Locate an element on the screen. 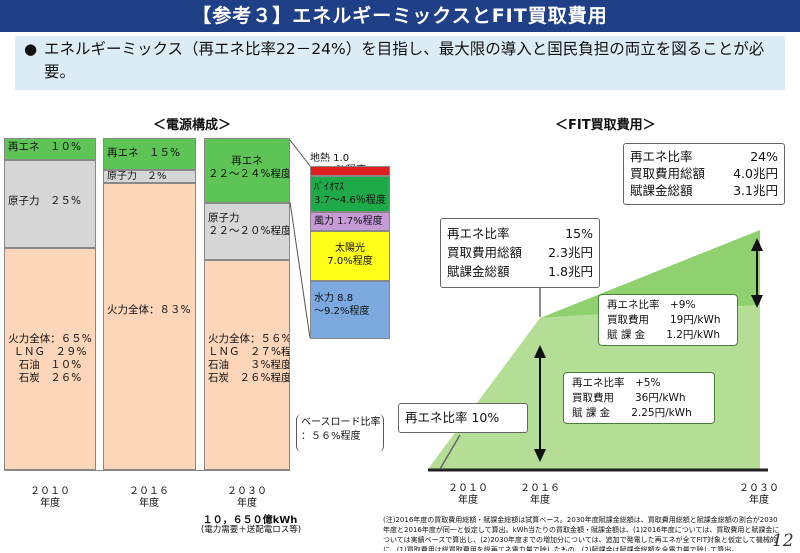 The width and height of the screenshot is (800, 553). bar-2010-renewable: 再エネ １０% is located at coordinates (50, 149).